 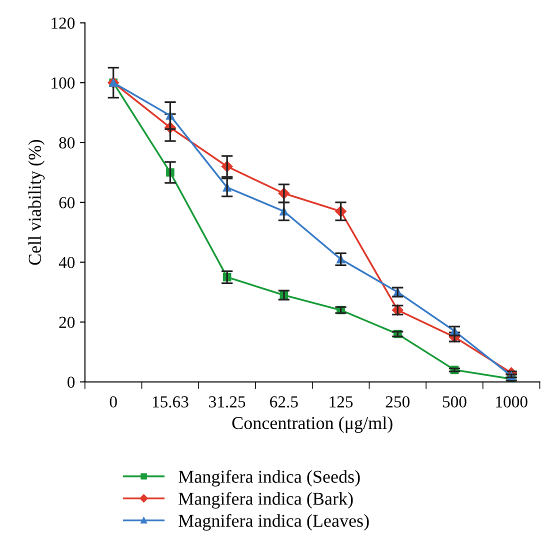 What do you see at coordinates (63, 83) in the screenshot?
I see `y-tick-label: 100` at bounding box center [63, 83].